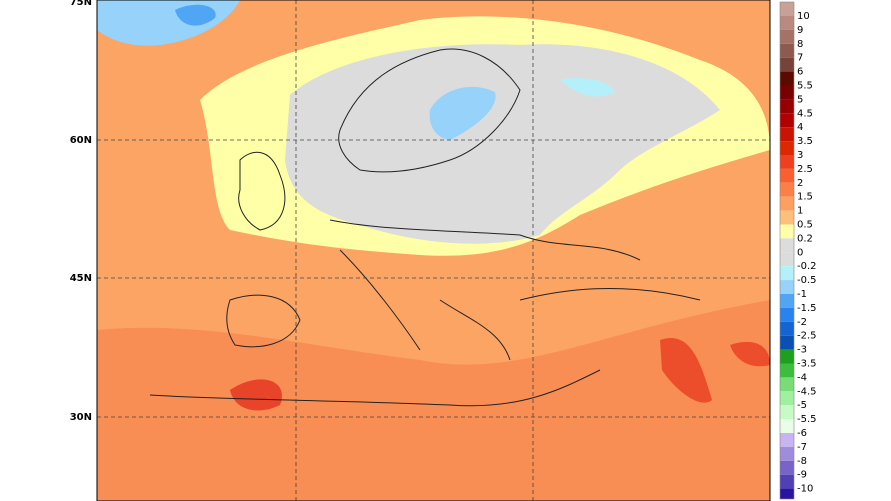 This screenshot has width=891, height=501. I want to click on latitude-label: 60N, so click(81, 140).